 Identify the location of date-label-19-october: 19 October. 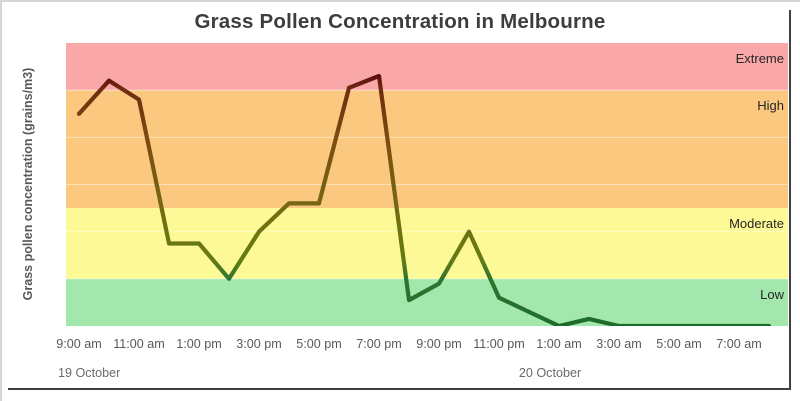
(89, 373).